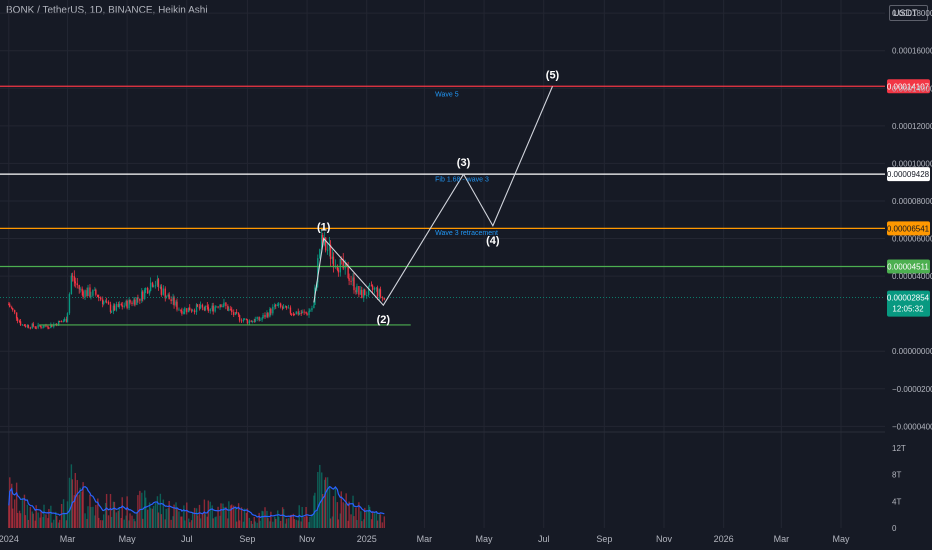 The height and width of the screenshot is (550, 932). I want to click on time-tick-label: Nov, so click(307, 539).